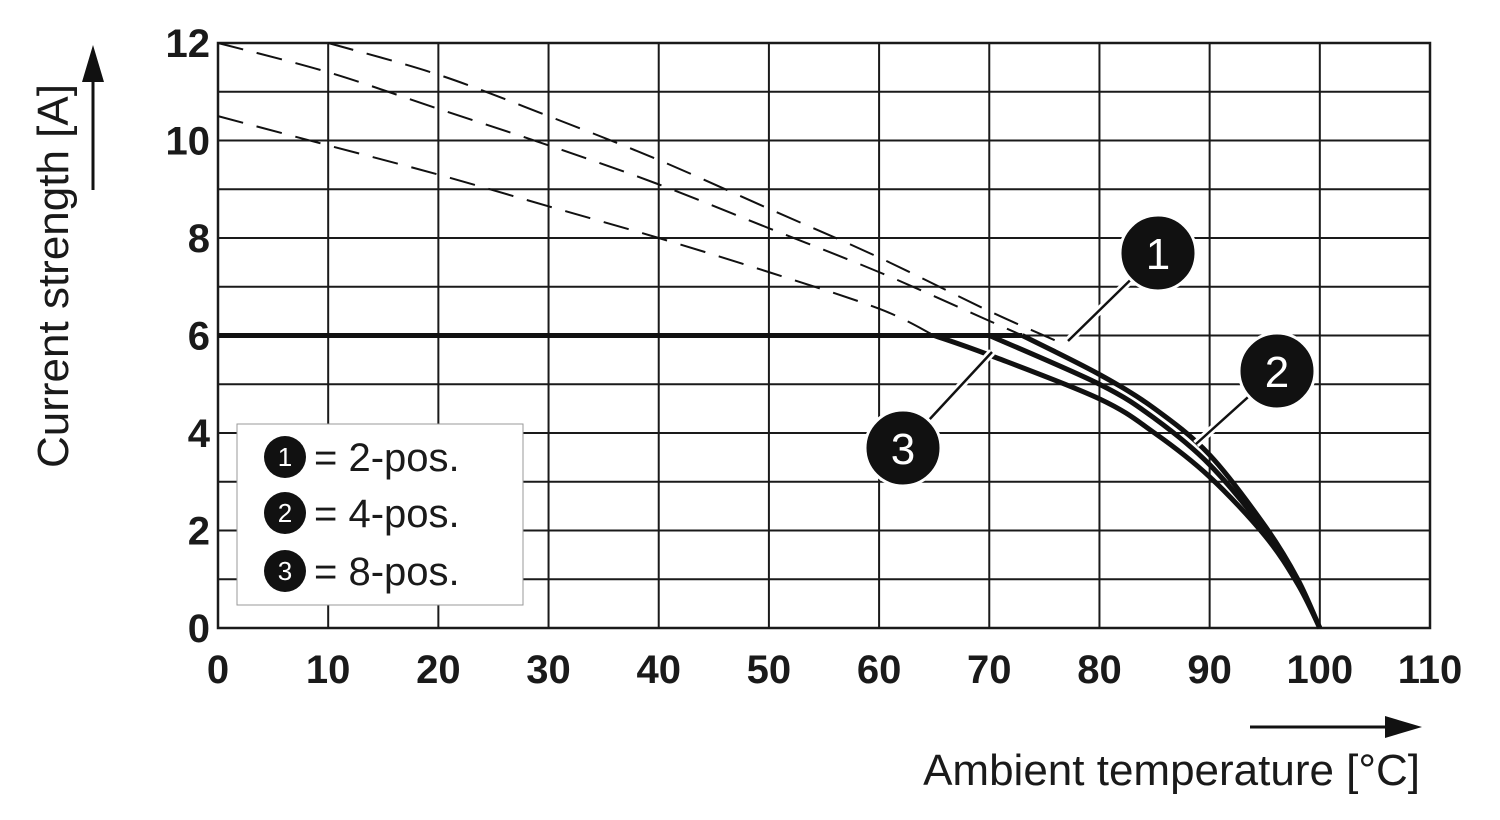 This screenshot has height=820, width=1500. I want to click on x-tick-label: 40, so click(658, 670).